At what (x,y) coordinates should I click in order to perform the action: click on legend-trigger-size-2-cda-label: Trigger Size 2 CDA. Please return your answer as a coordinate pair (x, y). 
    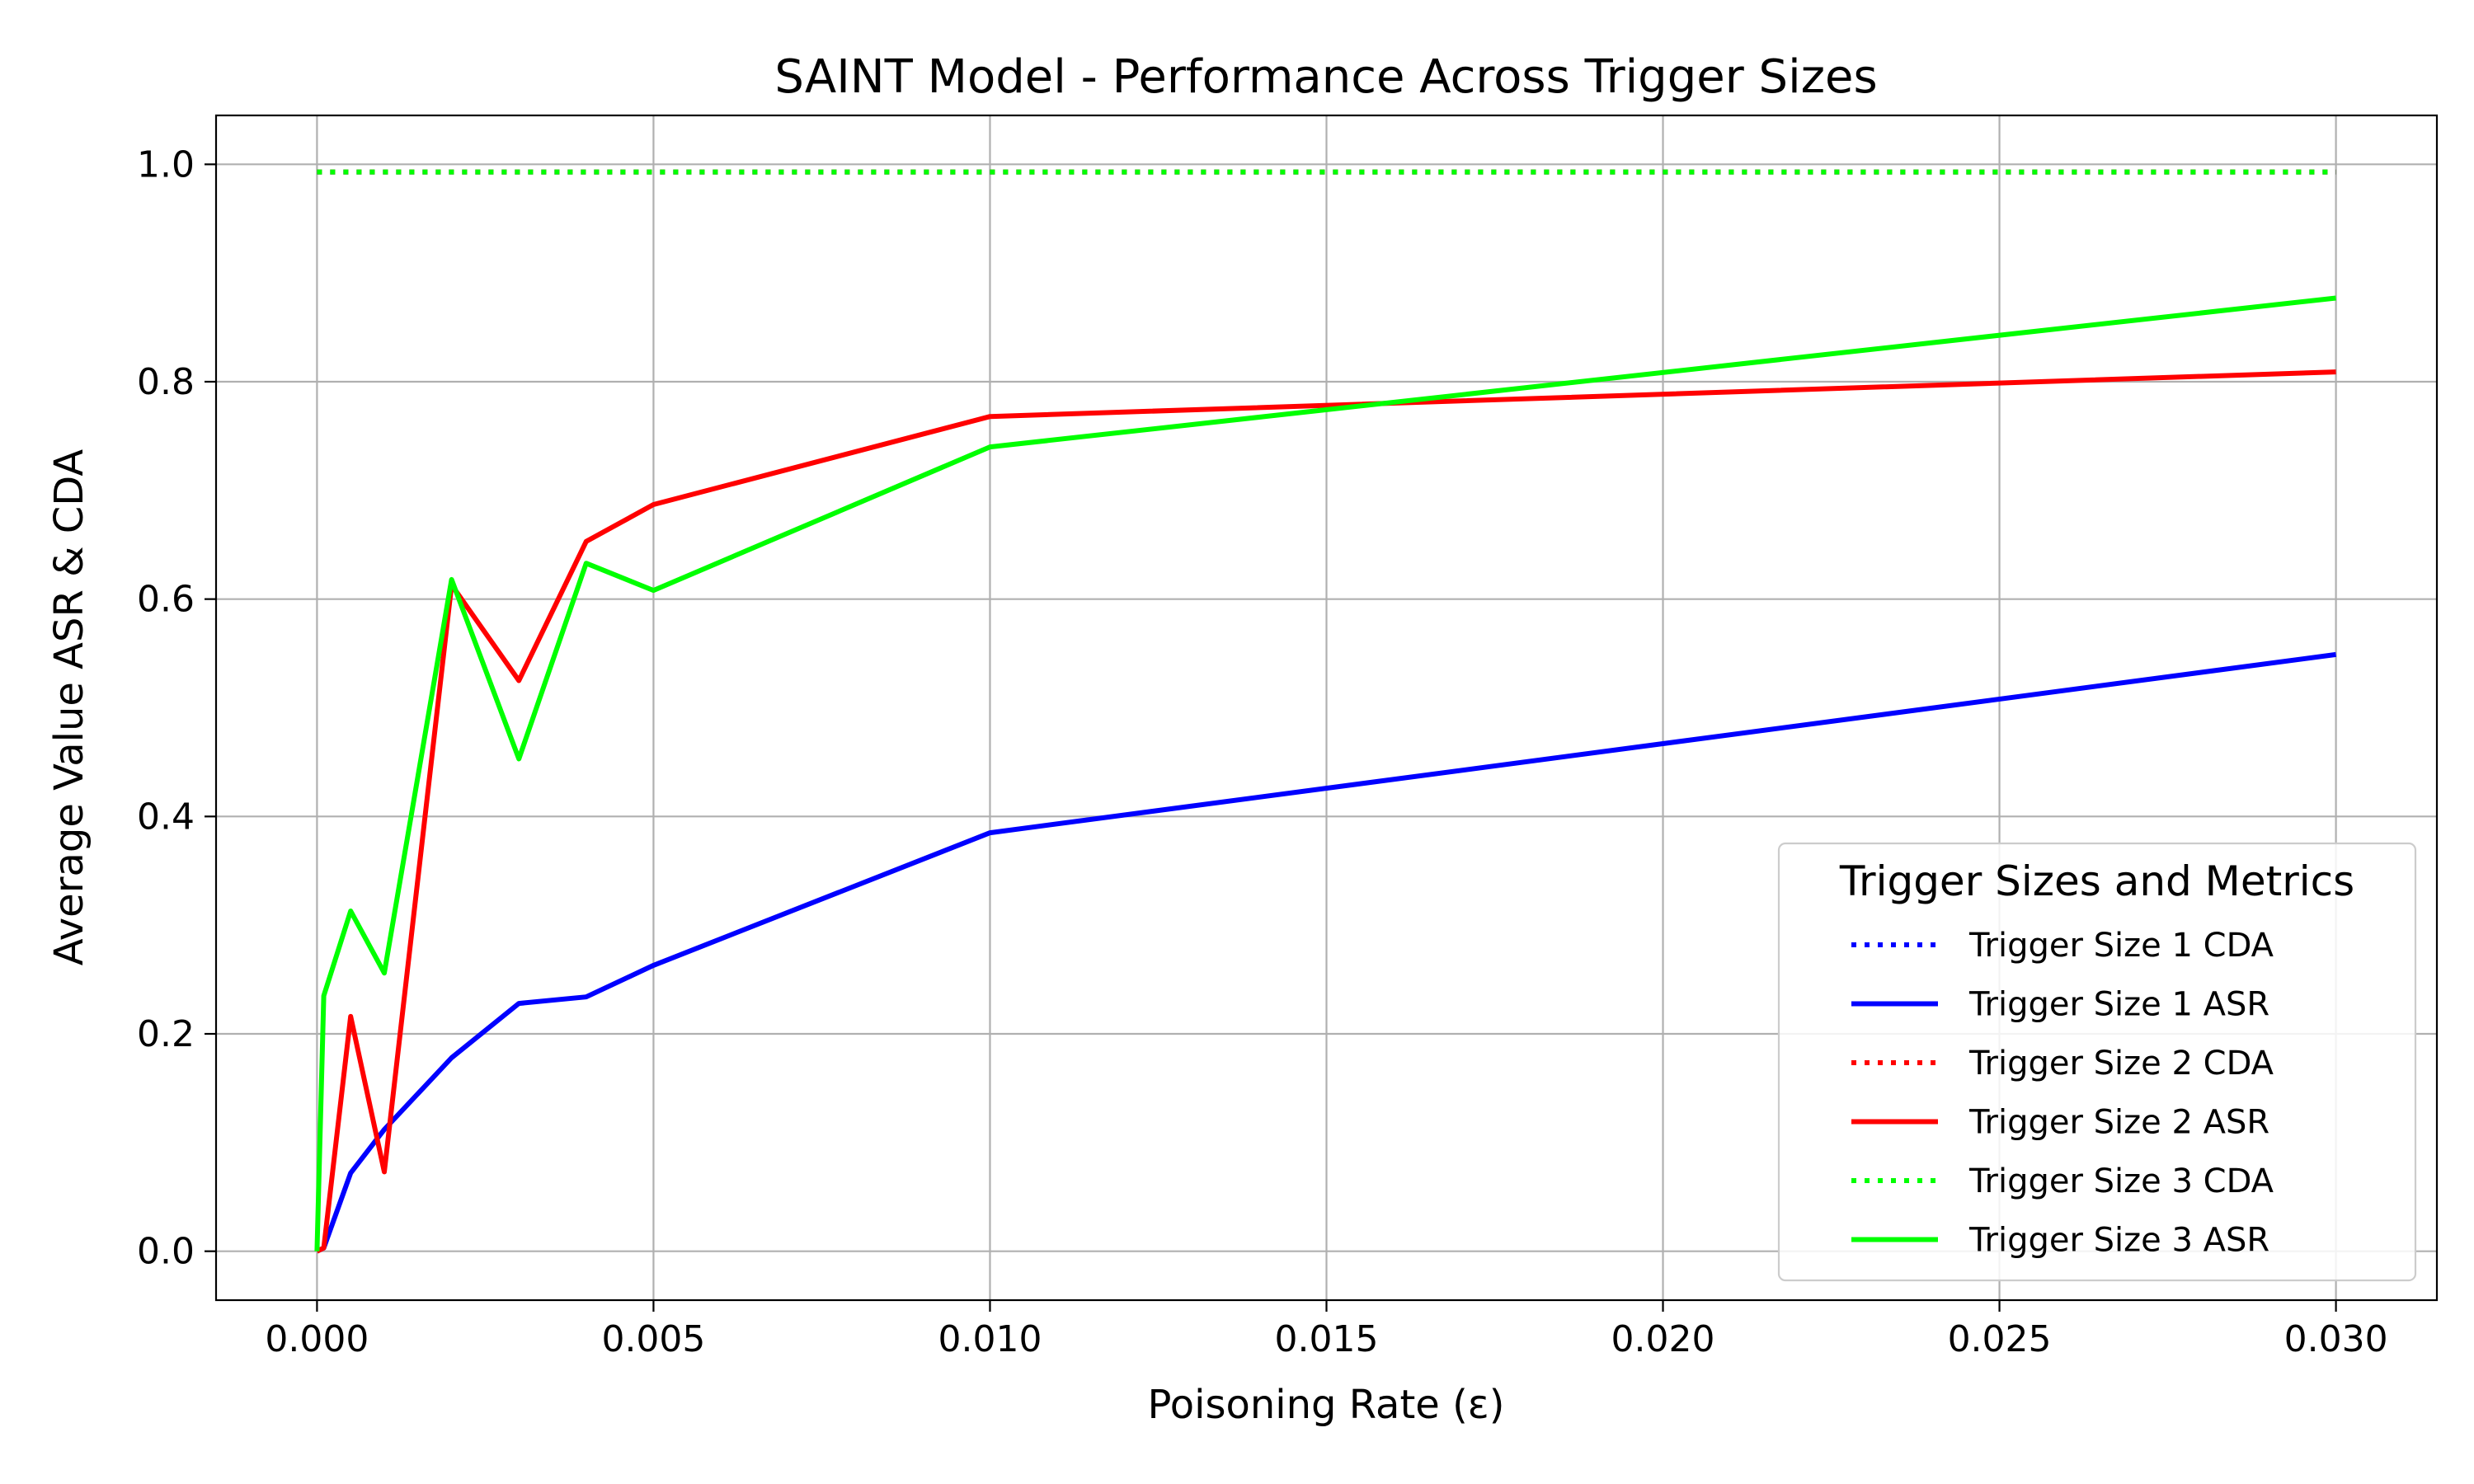
    Looking at the image, I should click on (2121, 1063).